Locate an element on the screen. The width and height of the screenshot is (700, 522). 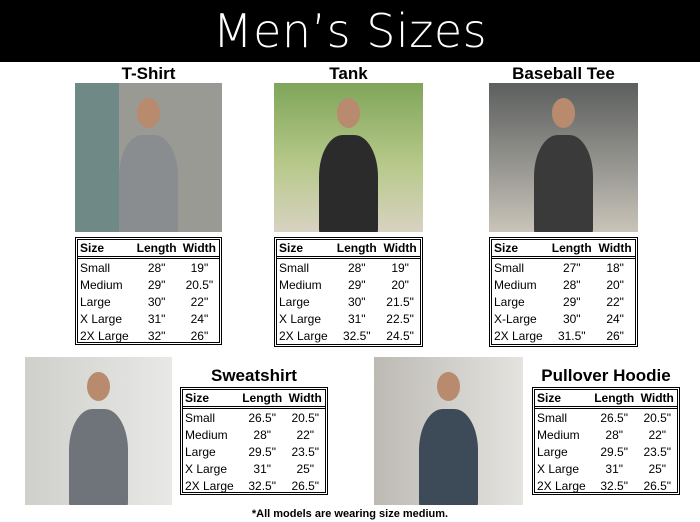
sweatshirt-model-photo is located at coordinates (98, 431).